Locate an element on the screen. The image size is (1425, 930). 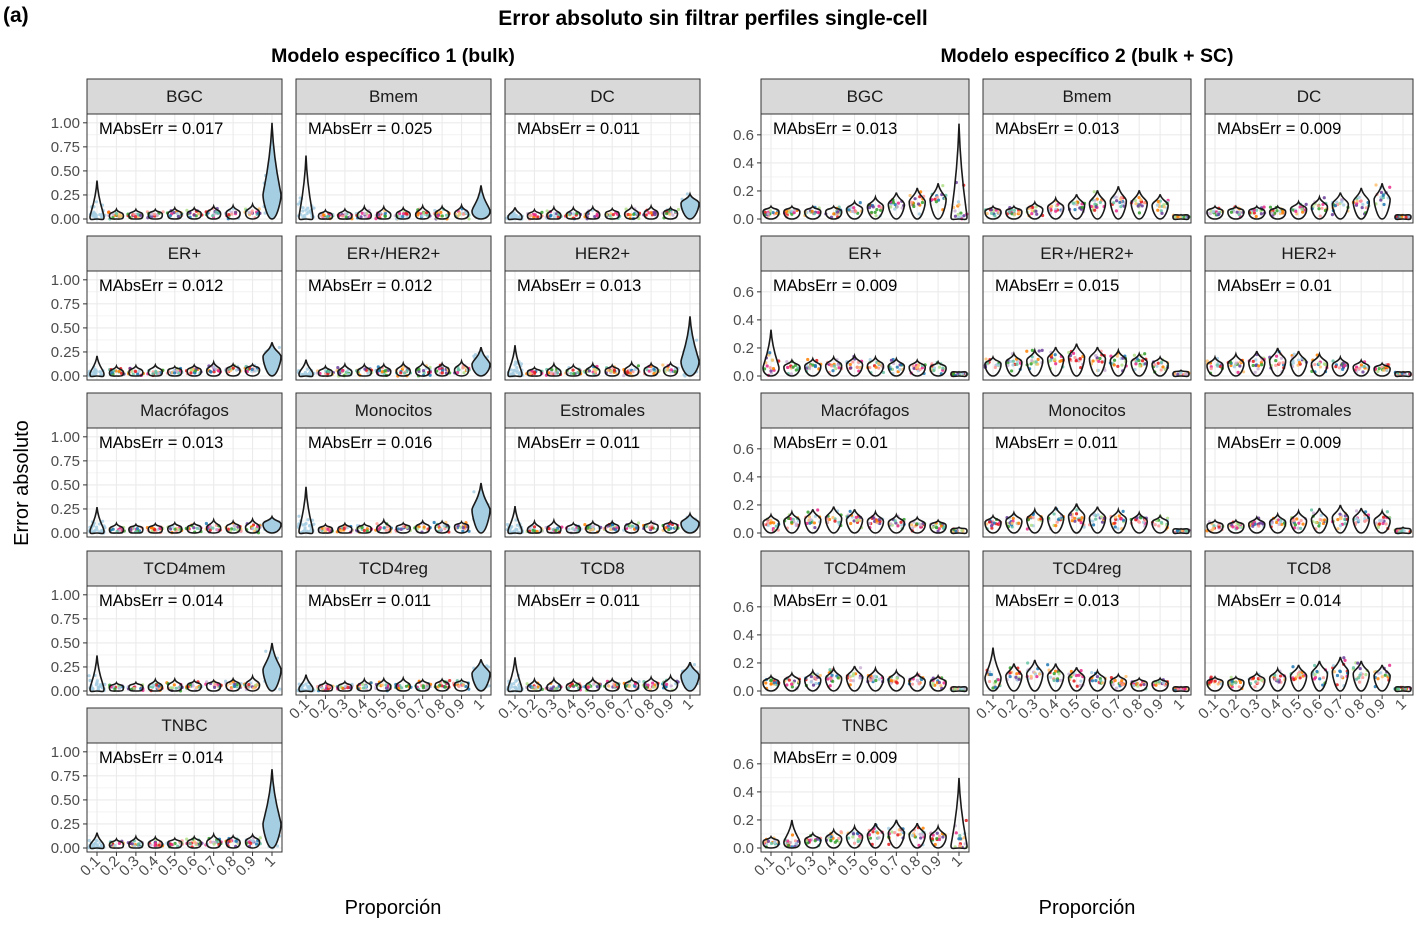
y-tick-label: 0.0 is located at coordinates (743, 219).